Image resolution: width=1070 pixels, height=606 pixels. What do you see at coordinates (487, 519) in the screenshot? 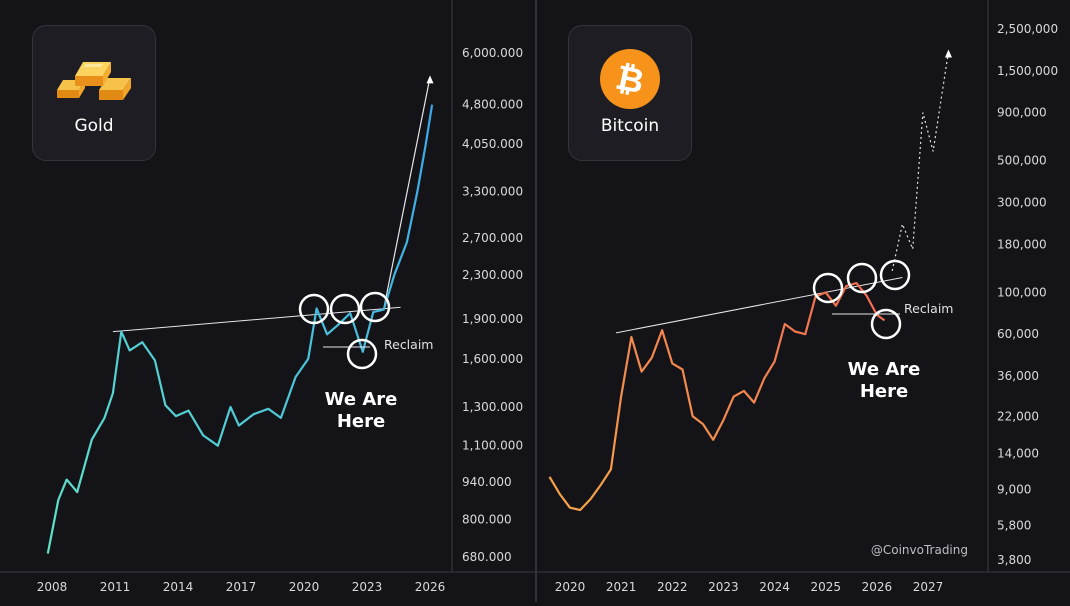
I see `gold-y-tick: 800.000` at bounding box center [487, 519].